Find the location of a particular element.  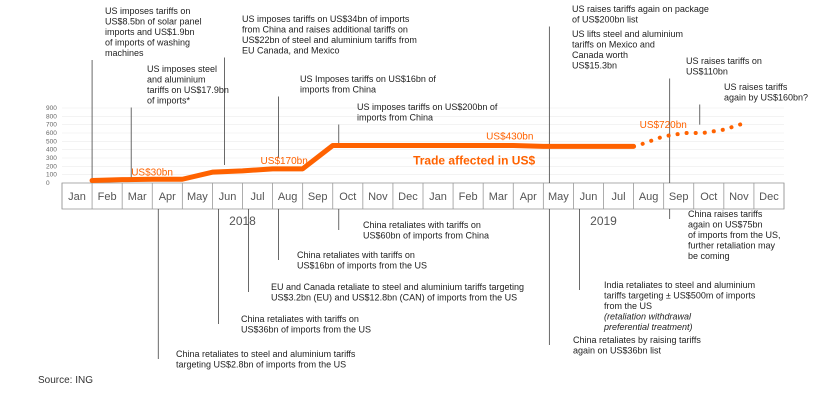

annotation-line: Canada worth is located at coordinates (600, 55).